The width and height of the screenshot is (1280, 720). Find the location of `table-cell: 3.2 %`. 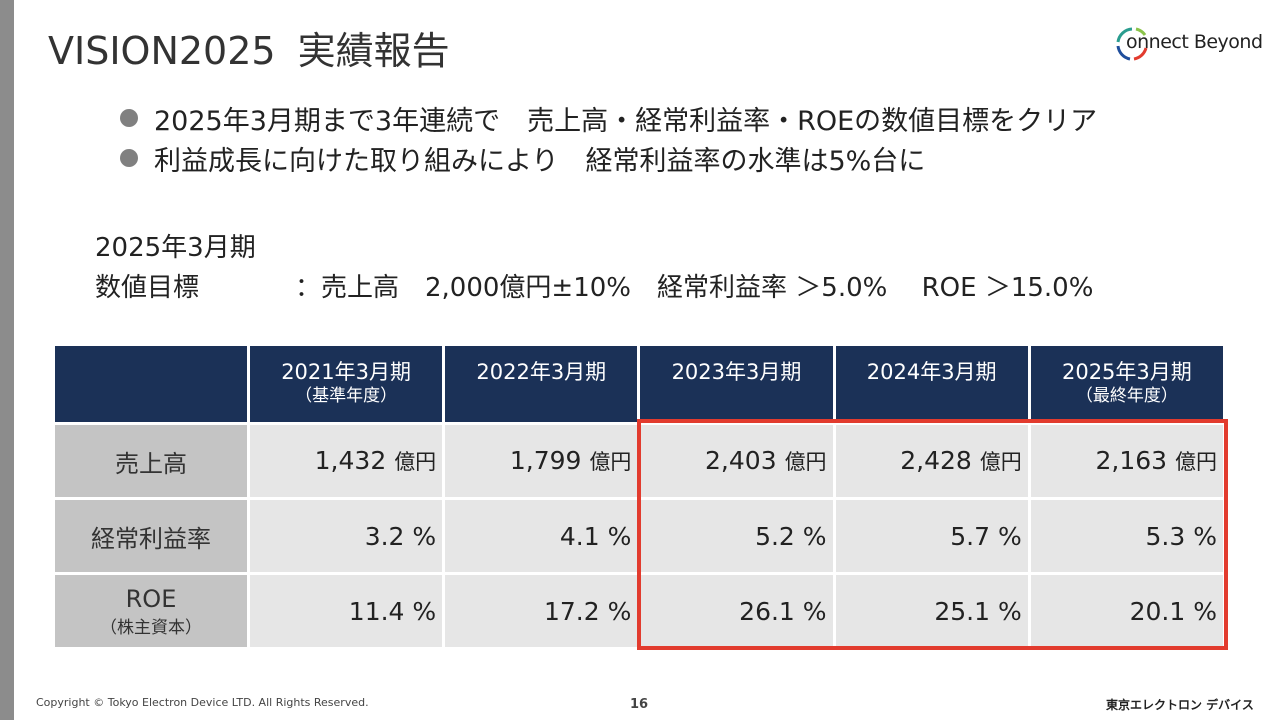

table-cell: 3.2 % is located at coordinates (346, 536).